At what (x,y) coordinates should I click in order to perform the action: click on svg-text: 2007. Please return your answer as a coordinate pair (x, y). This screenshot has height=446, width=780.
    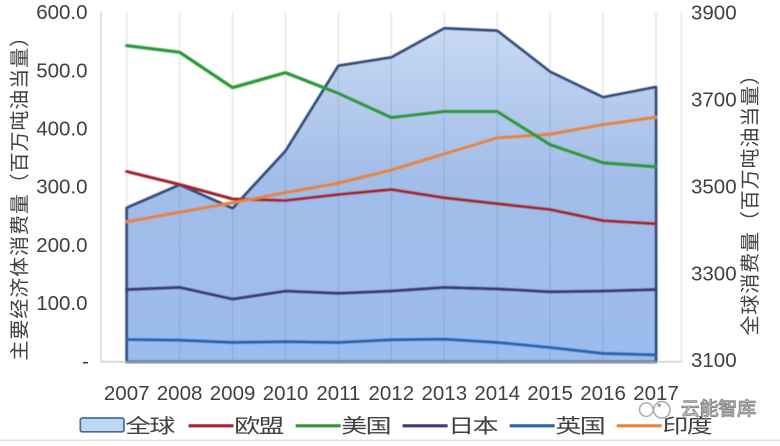
    Looking at the image, I should click on (127, 393).